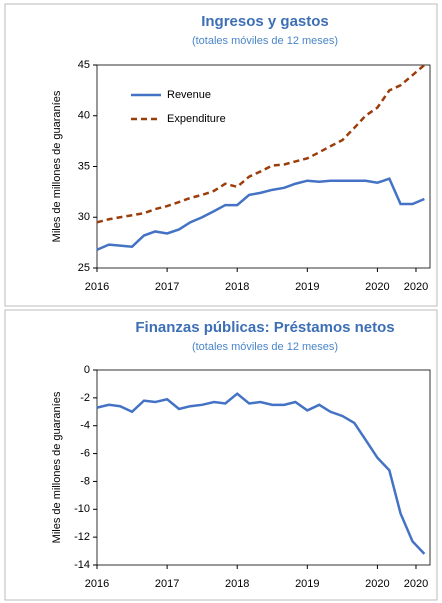 This screenshot has height=603, width=442. What do you see at coordinates (84, 116) in the screenshot?
I see `y-tick-label: 40` at bounding box center [84, 116].